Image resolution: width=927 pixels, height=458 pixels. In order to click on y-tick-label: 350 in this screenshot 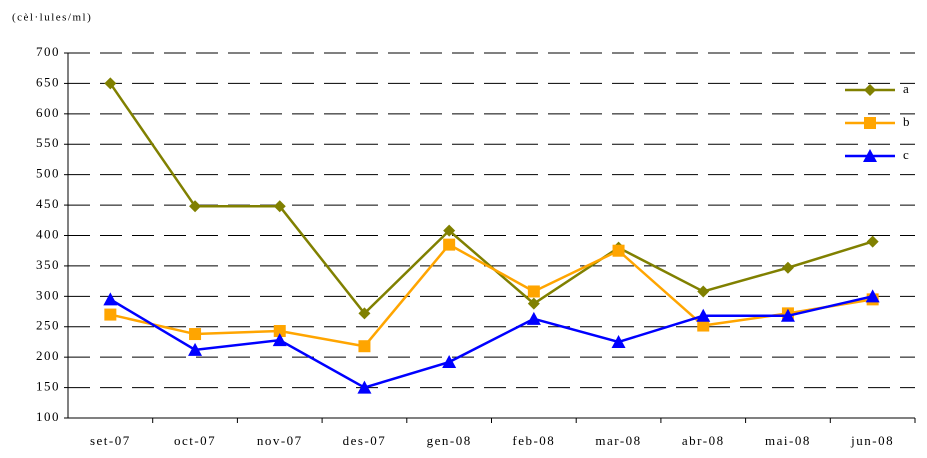, I will do `click(48, 264)`.